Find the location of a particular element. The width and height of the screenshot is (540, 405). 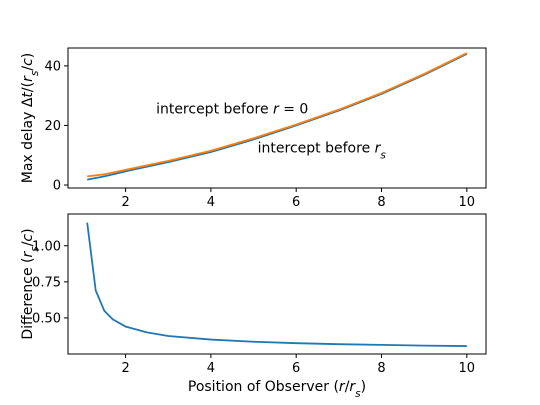

annotation-1: intercept before r = 0 is located at coordinates (232, 110).